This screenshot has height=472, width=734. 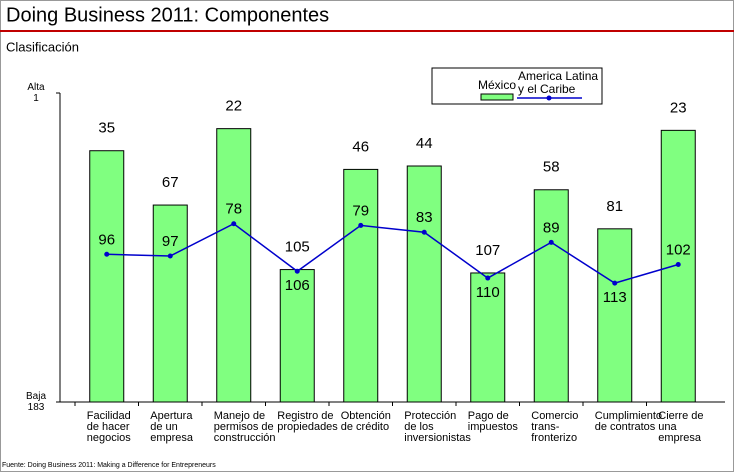 What do you see at coordinates (493, 421) in the screenshot?
I see `x-tick-label: Pago de impuestos` at bounding box center [493, 421].